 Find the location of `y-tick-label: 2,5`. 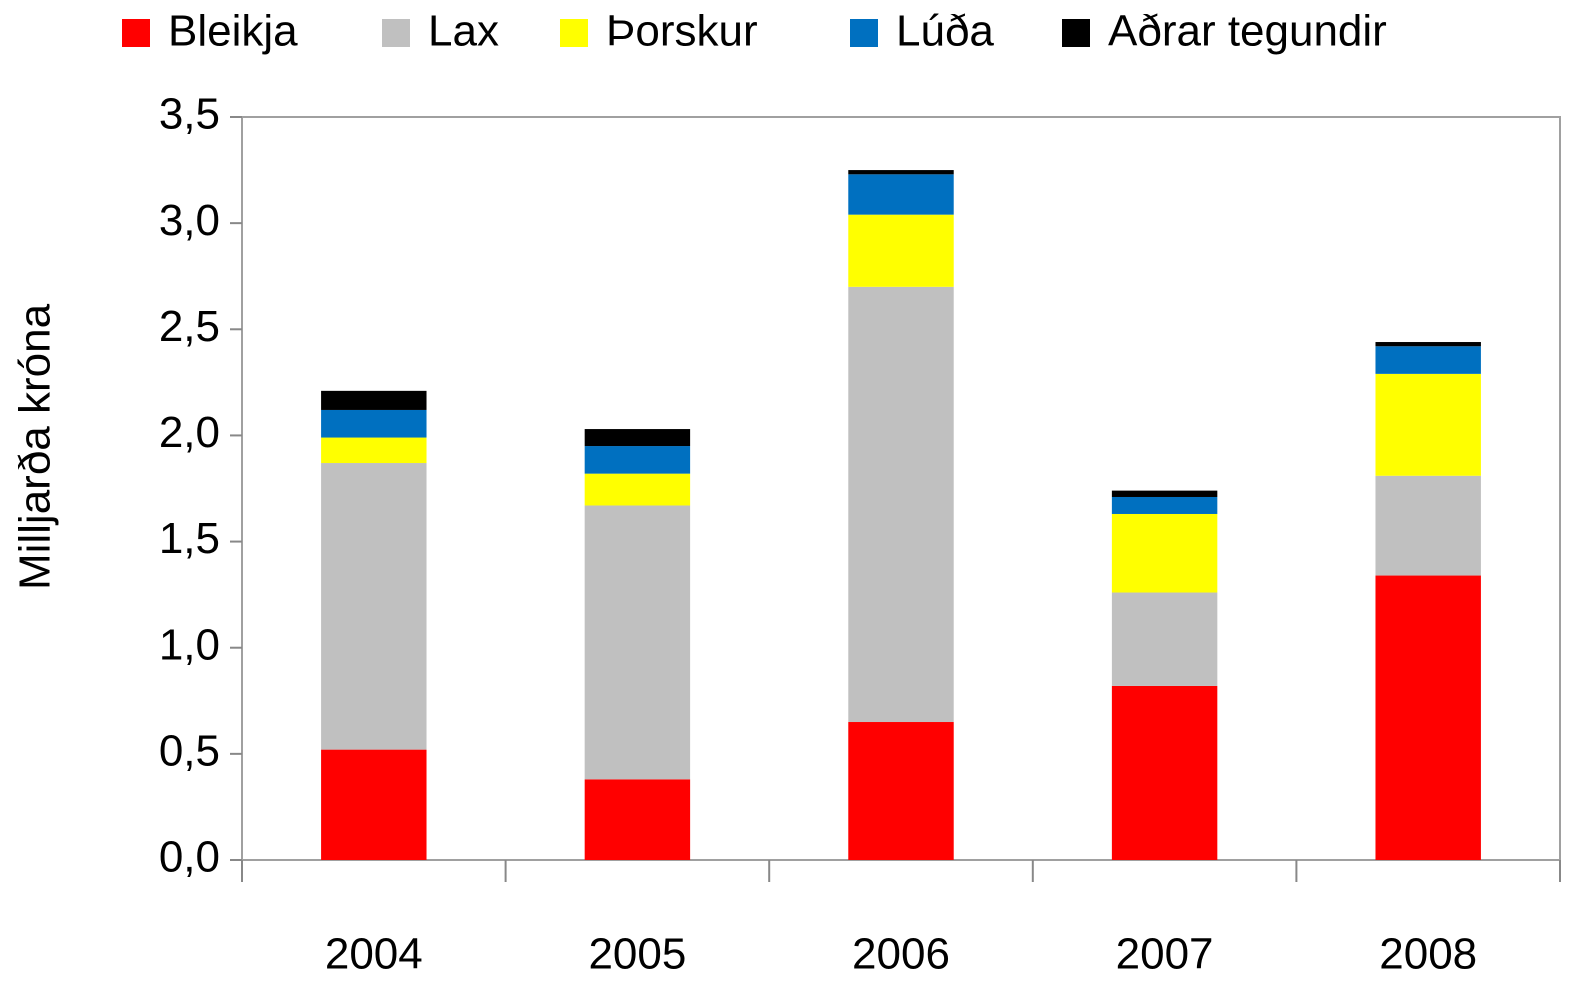

y-tick-label: 2,5 is located at coordinates (189, 326).